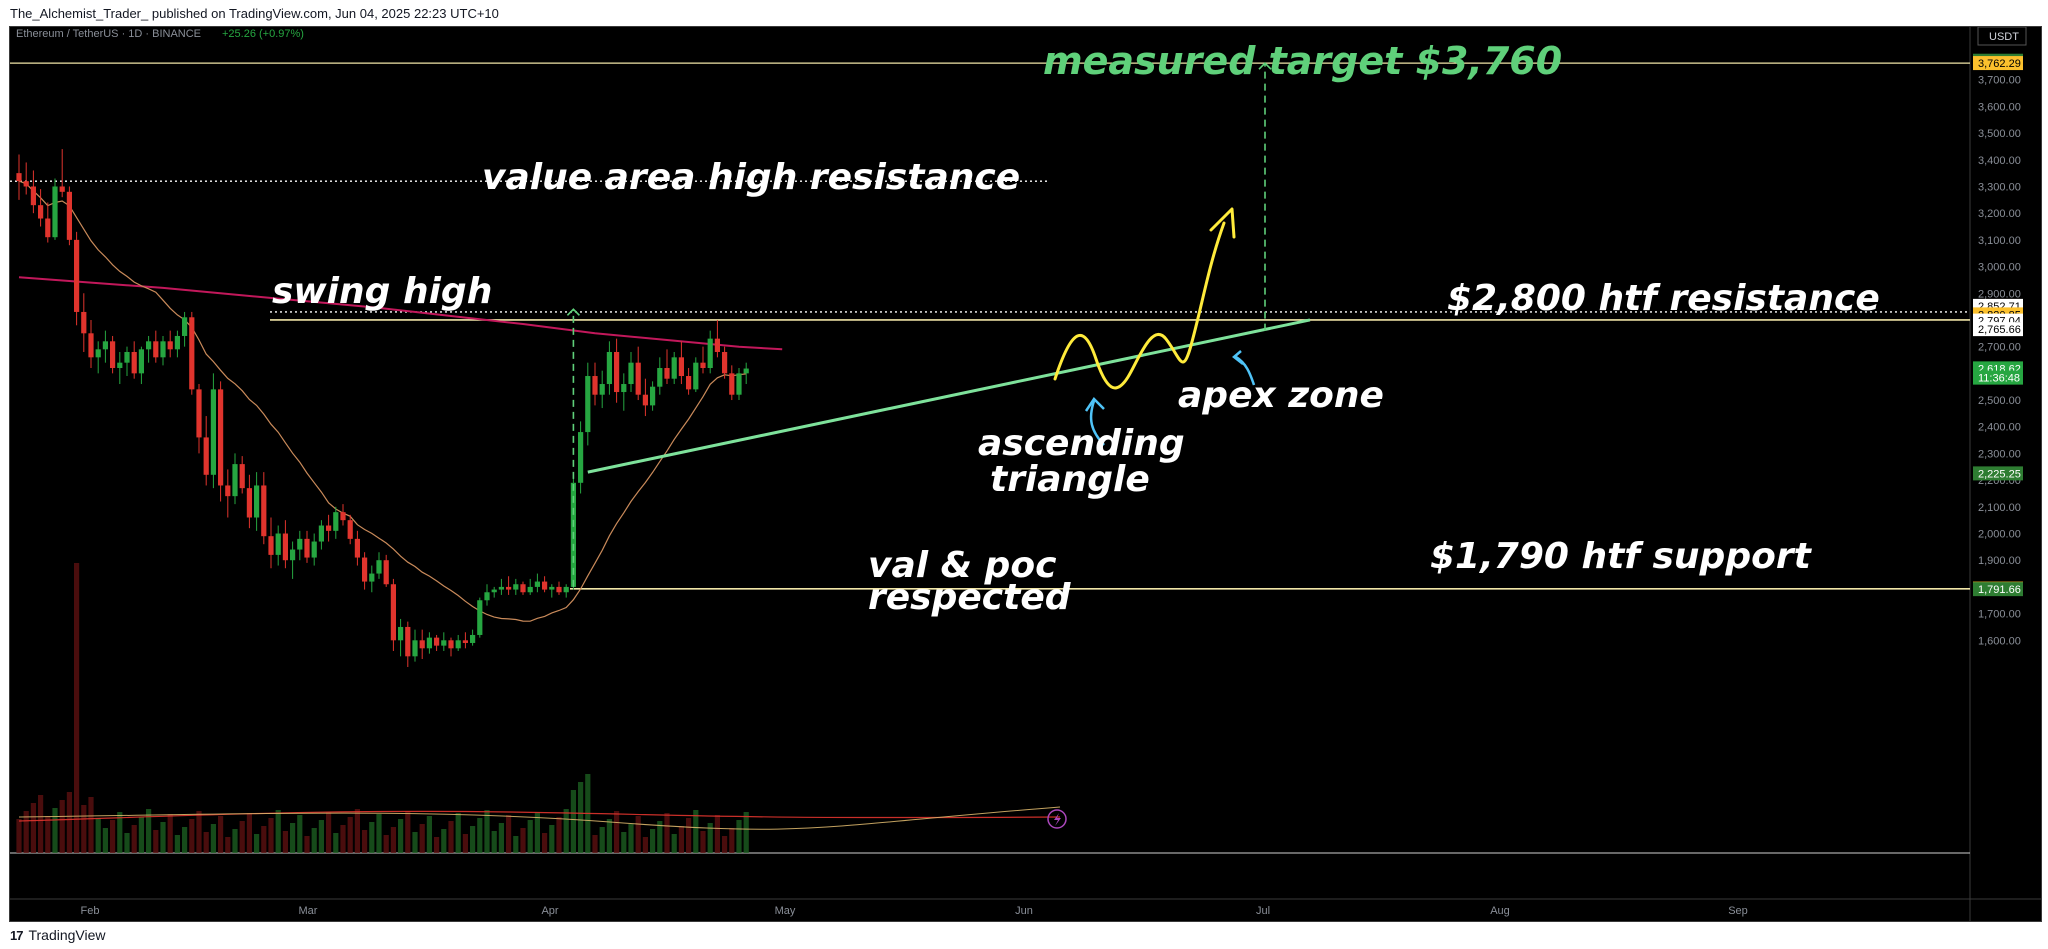 This screenshot has width=2048, height=949. I want to click on x-tick-label: Aug, so click(1500, 911).